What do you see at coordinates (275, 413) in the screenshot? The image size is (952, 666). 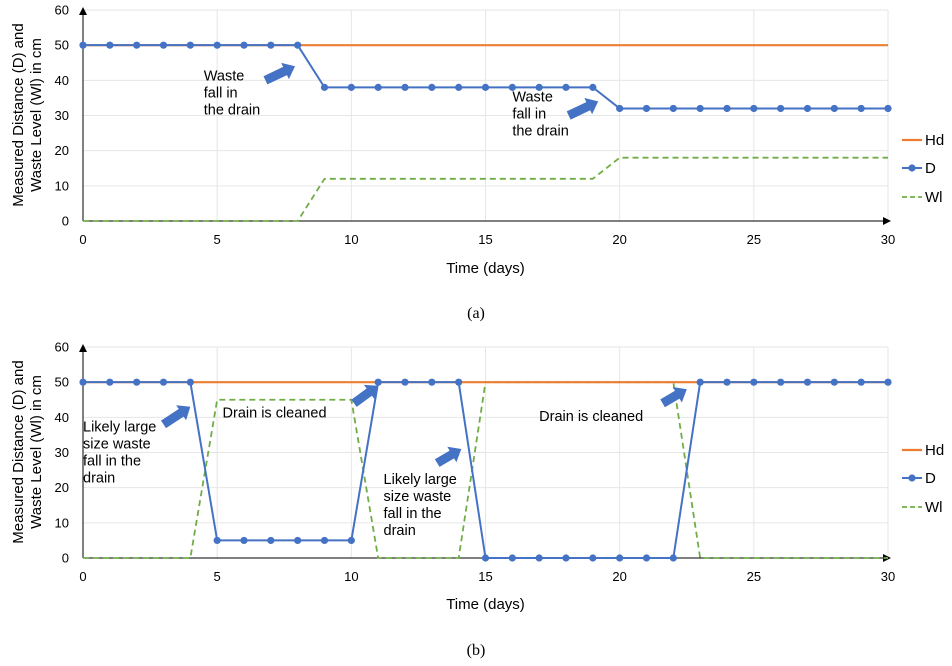 I see `annotation-text: Drain is cleaned` at bounding box center [275, 413].